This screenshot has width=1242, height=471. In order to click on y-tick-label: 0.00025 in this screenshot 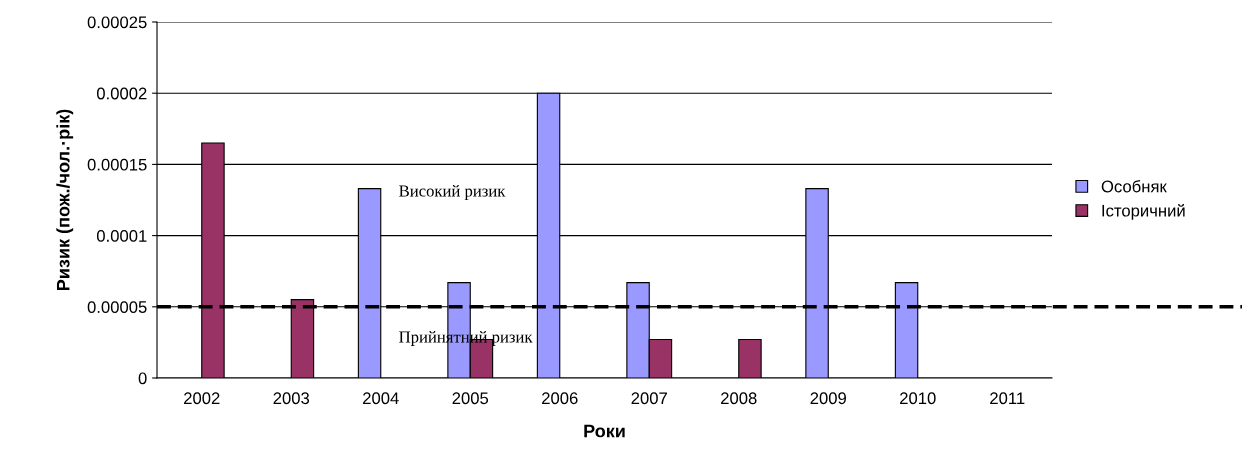, I will do `click(117, 22)`.